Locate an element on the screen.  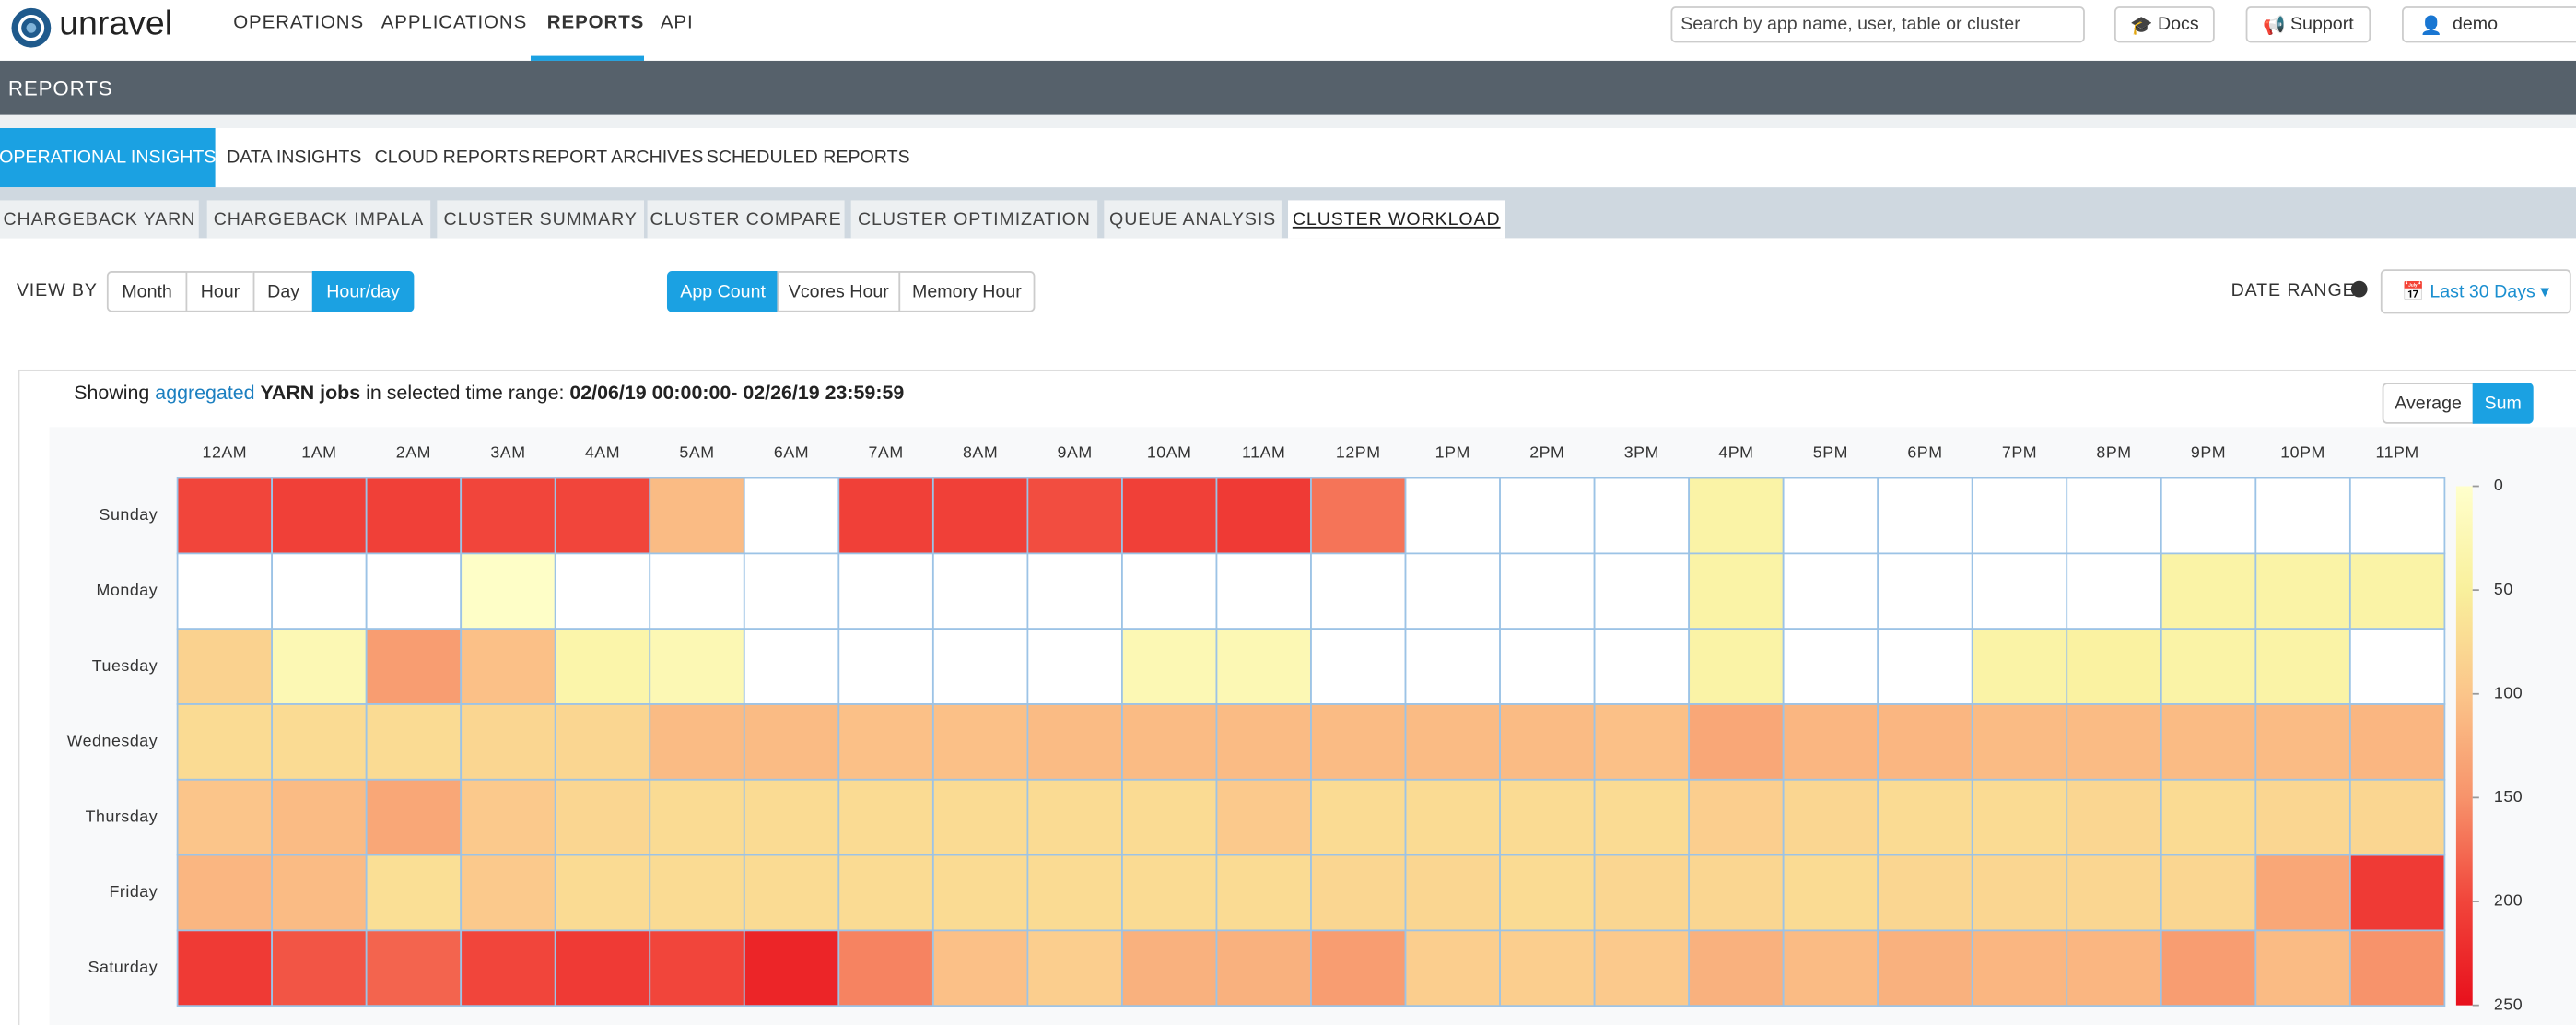
page-title: REPORTS is located at coordinates (60, 89).